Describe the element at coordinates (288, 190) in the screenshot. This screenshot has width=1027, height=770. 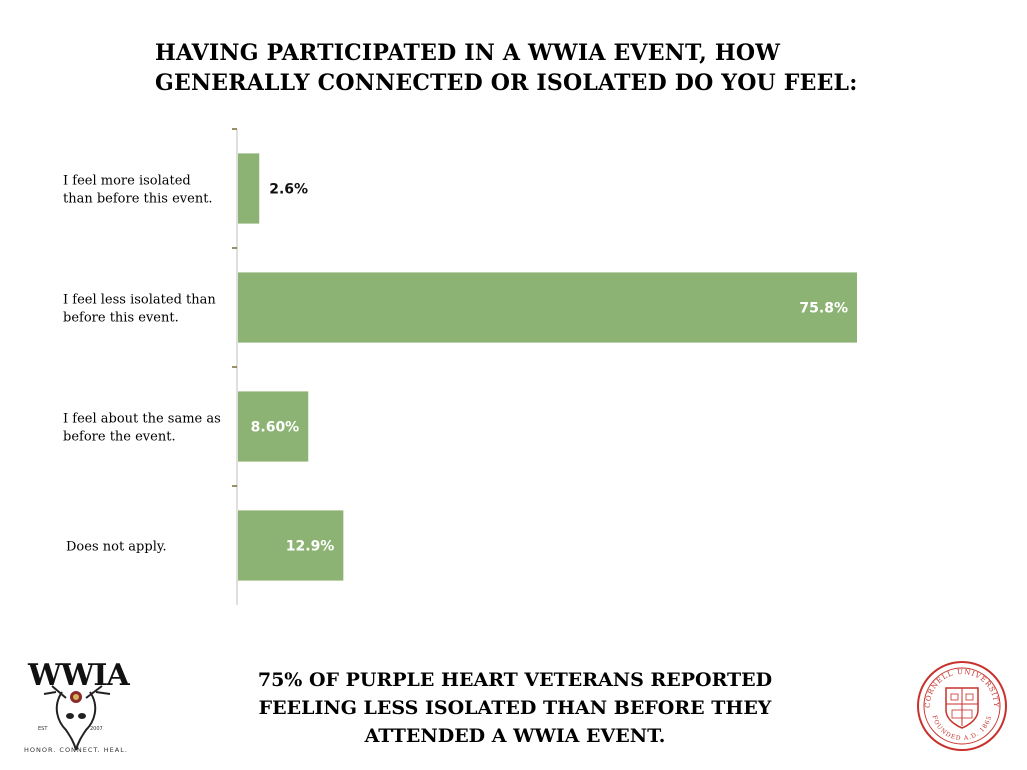
I see `value-label: 2.6%` at that location.